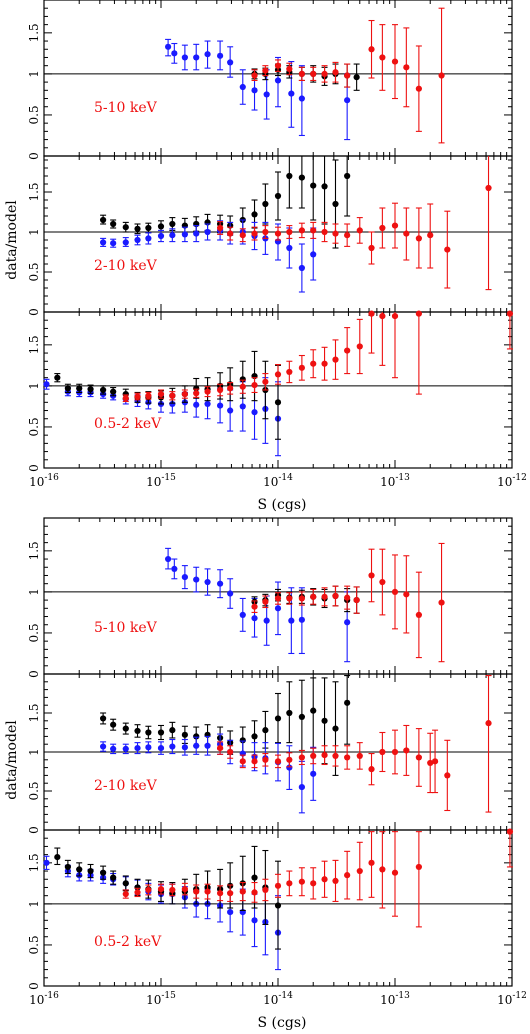 The image size is (530, 1034). I want to click on y-tick-label: 1.5, so click(34, 862).